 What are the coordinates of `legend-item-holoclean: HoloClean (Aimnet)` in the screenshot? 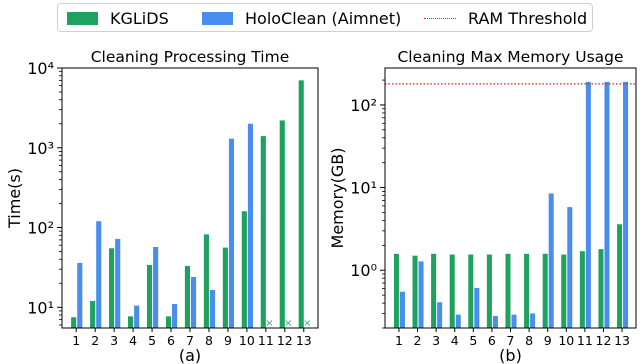 It's located at (301, 18).